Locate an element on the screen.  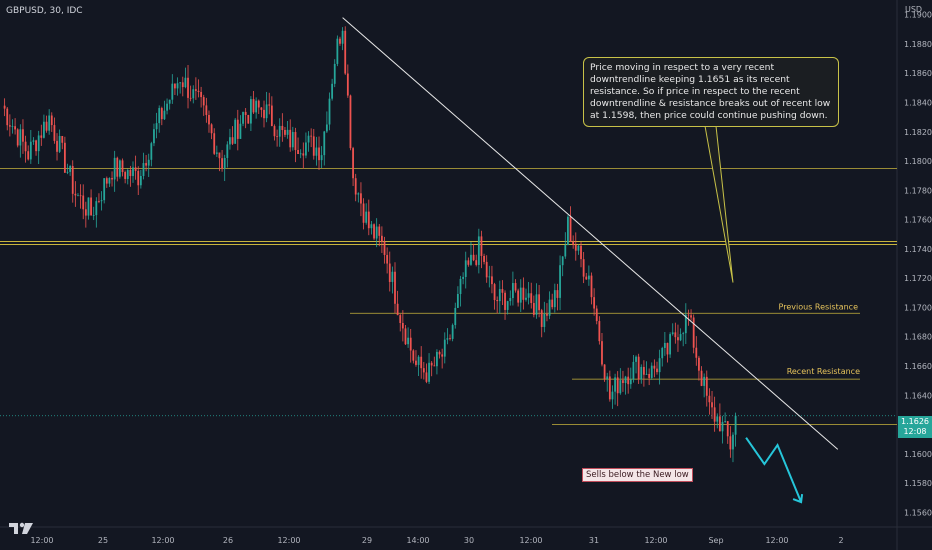
callout-pointer is located at coordinates (719, 204).